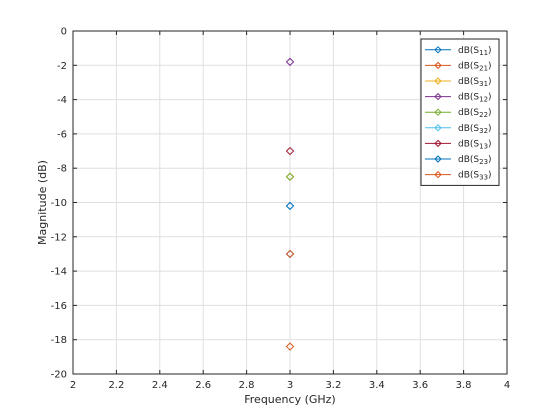 The image size is (560, 420). Describe the element at coordinates (483, 178) in the screenshot. I see `legend-label-subscript: 33` at that location.